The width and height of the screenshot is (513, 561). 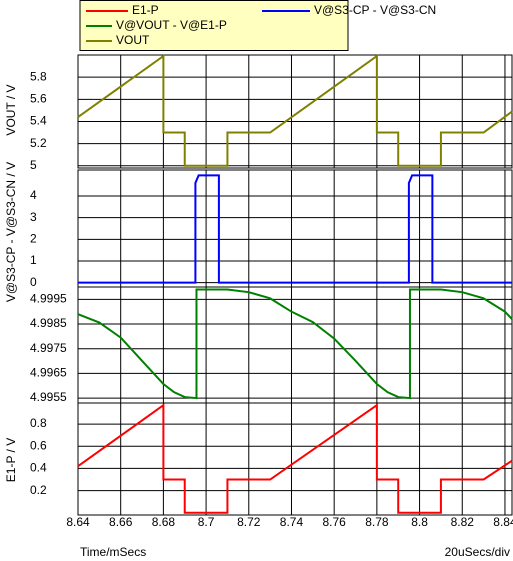 I want to click on x-tick-label: 8.76, so click(x=334, y=522).